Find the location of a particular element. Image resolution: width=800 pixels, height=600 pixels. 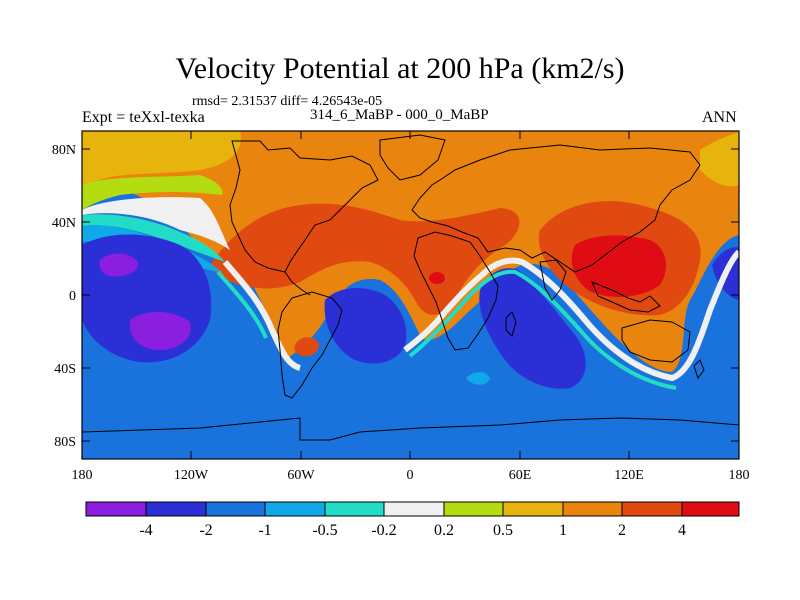

field-cyan-band is located at coordinates (153, 238).